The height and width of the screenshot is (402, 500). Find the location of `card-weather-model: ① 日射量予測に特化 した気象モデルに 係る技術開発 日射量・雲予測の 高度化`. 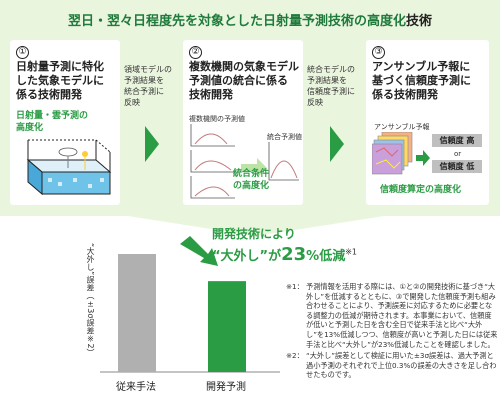

card-weather-model: ① 日射量予測に特化 した気象モデルに 係る技術開発 日射量・雲予測の 高度化 is located at coordinates (65, 122).